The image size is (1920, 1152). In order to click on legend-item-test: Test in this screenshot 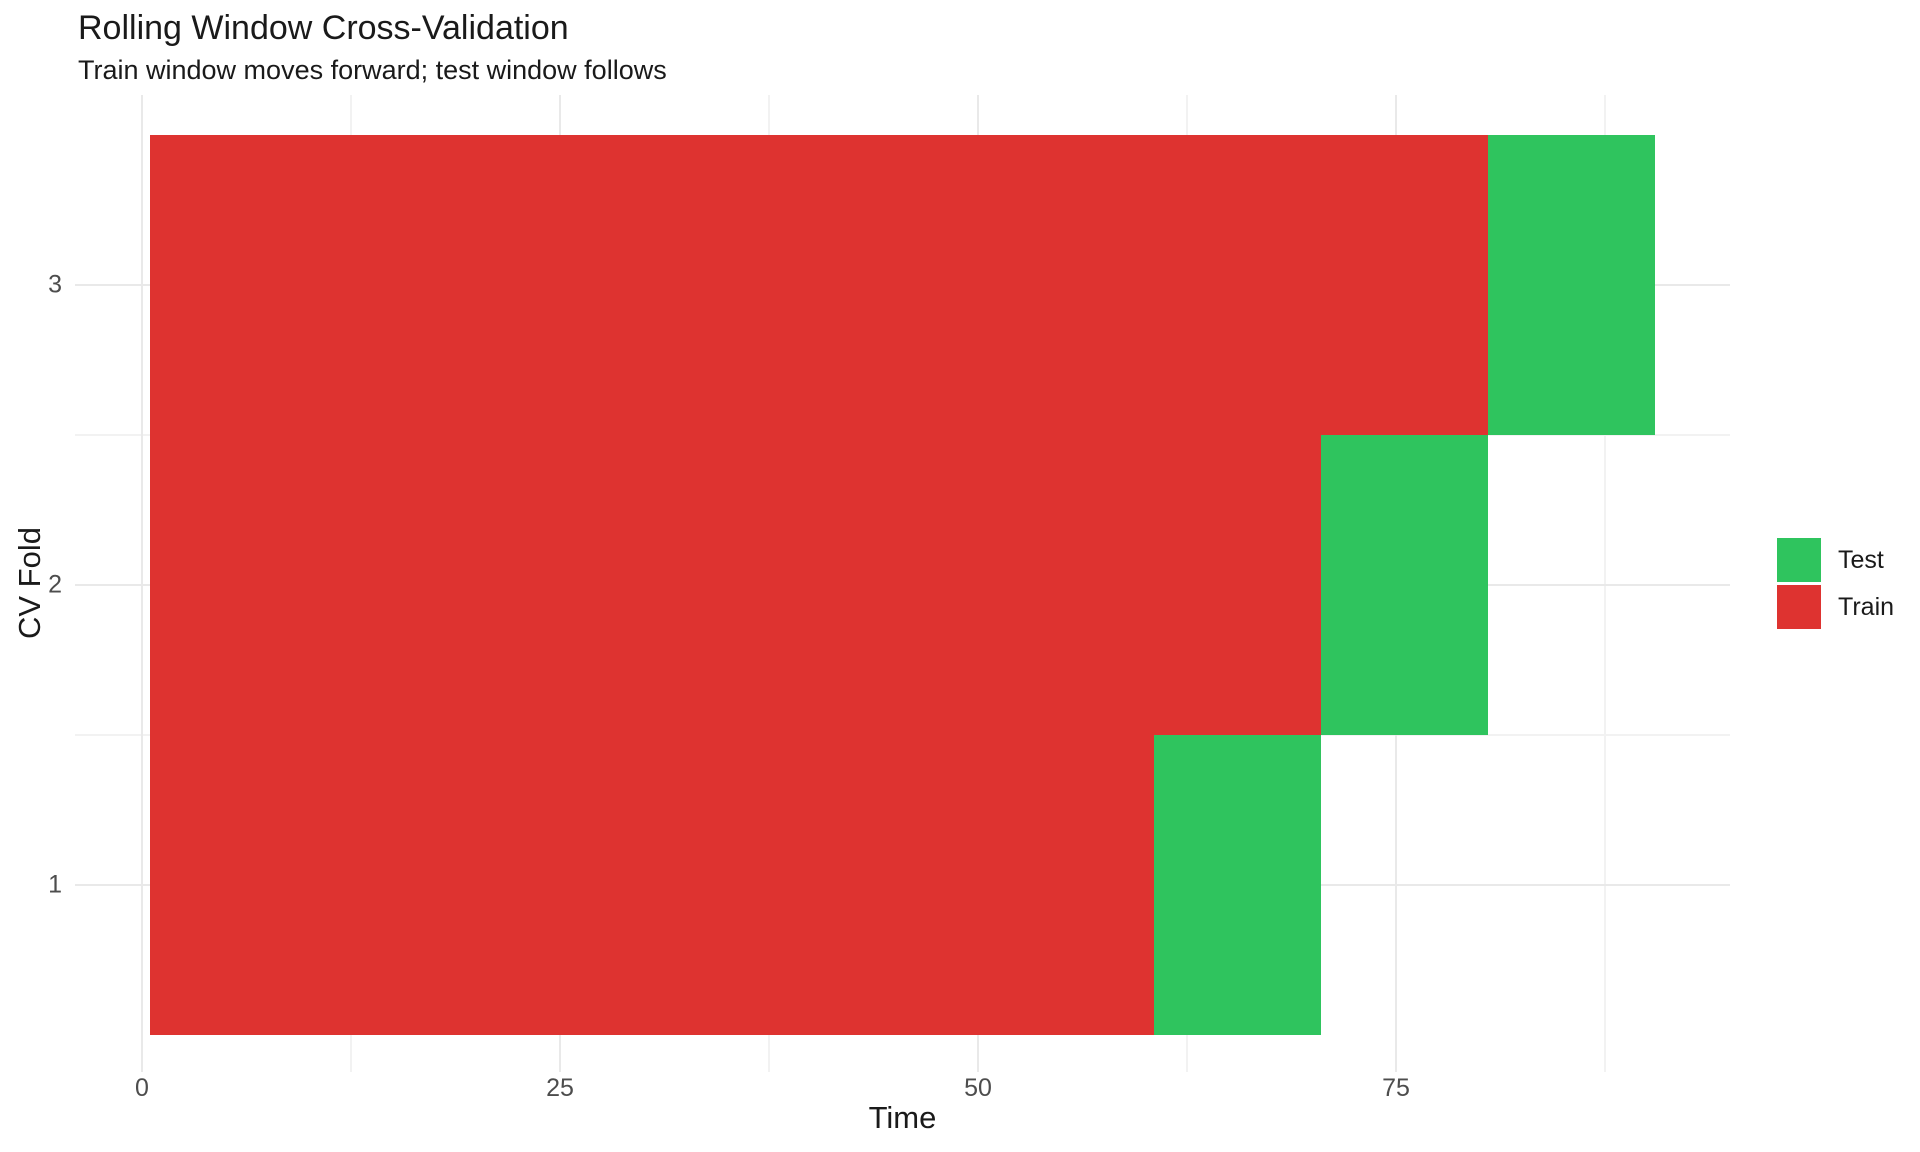, I will do `click(1835, 560)`.